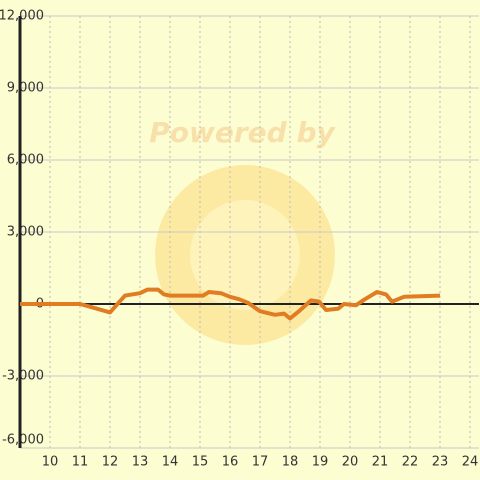 The width and height of the screenshot is (480, 480). What do you see at coordinates (110, 462) in the screenshot?
I see `x-tick-label: 12` at bounding box center [110, 462].